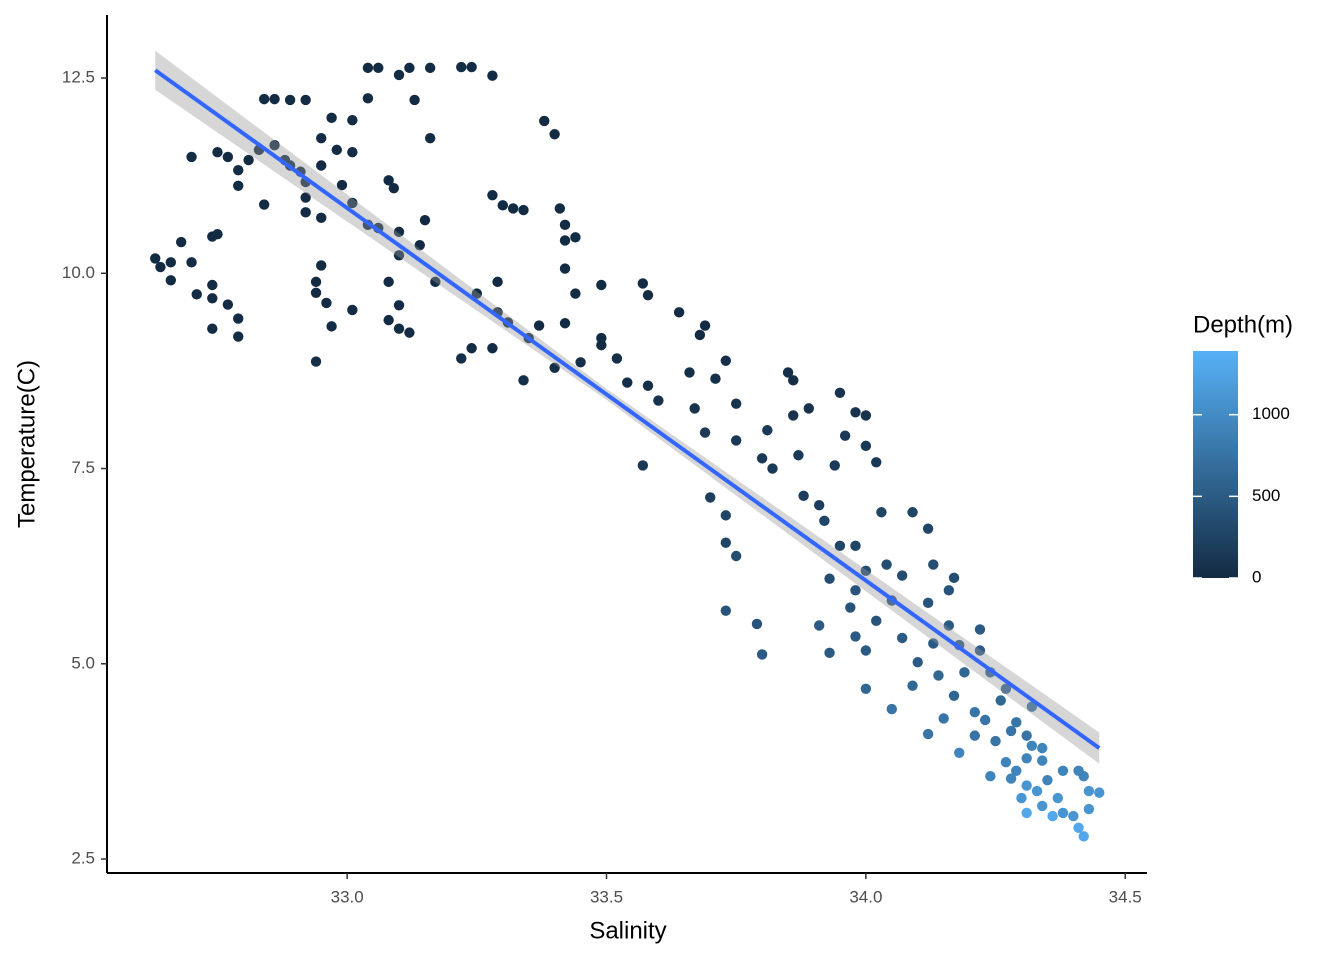 Image resolution: width=1344 pixels, height=965 pixels. I want to click on colorbar-tick-label: 1000, so click(1271, 413).